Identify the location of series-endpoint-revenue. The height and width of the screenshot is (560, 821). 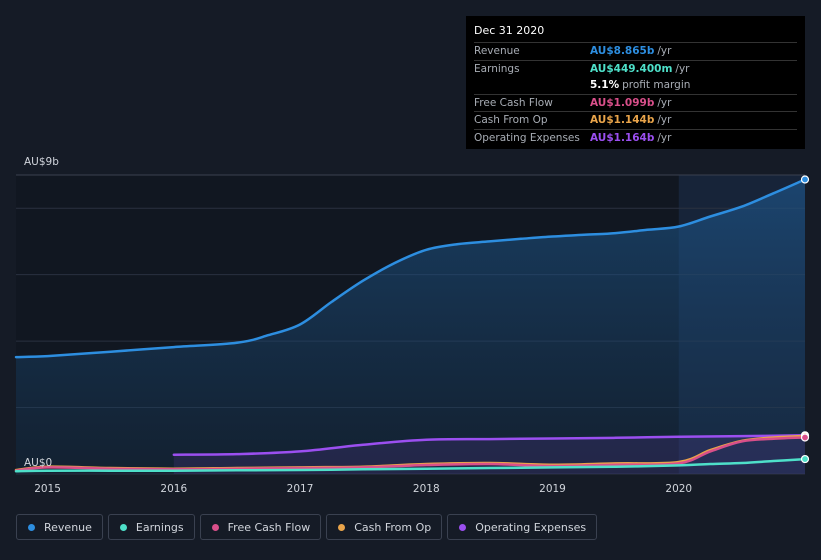
(805, 179).